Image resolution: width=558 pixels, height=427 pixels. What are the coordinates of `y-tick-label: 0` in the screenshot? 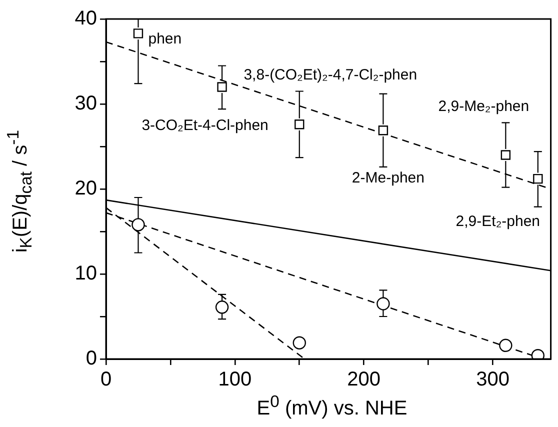 It's located at (91, 359).